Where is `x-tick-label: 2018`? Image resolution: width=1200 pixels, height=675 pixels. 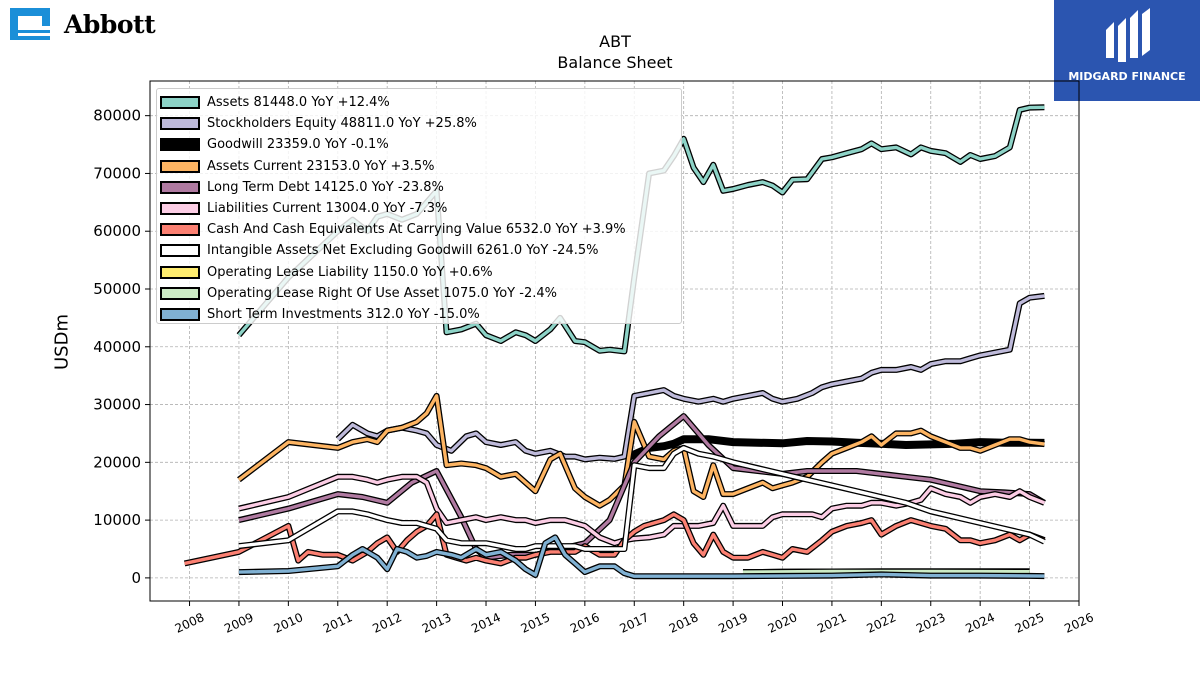
x-tick-label: 2018 is located at coordinates (684, 623).